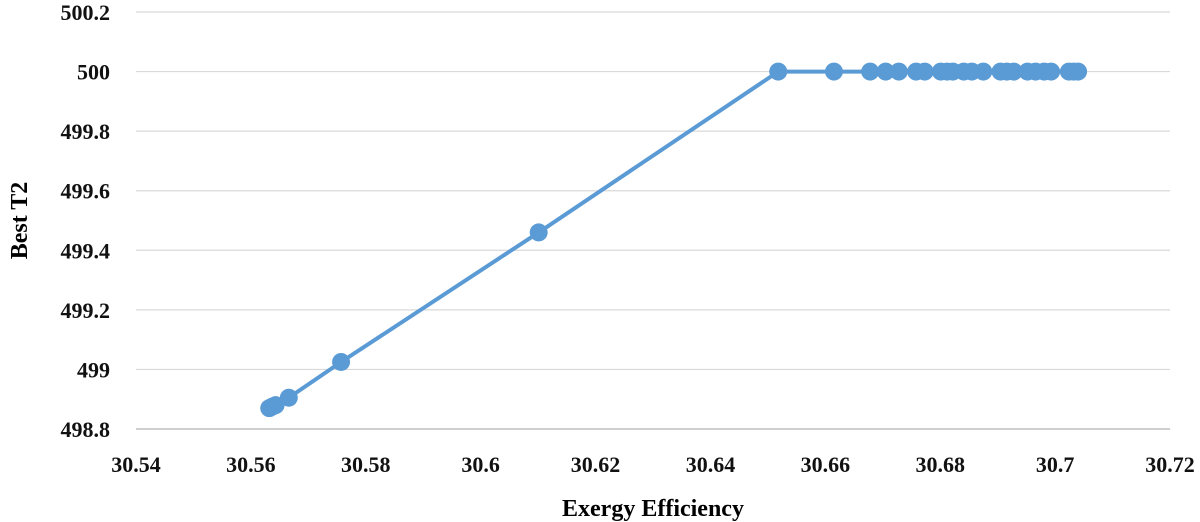 This screenshot has width=1200, height=522. Describe the element at coordinates (1170, 464) in the screenshot. I see `x-tick-label: 30.72` at that location.